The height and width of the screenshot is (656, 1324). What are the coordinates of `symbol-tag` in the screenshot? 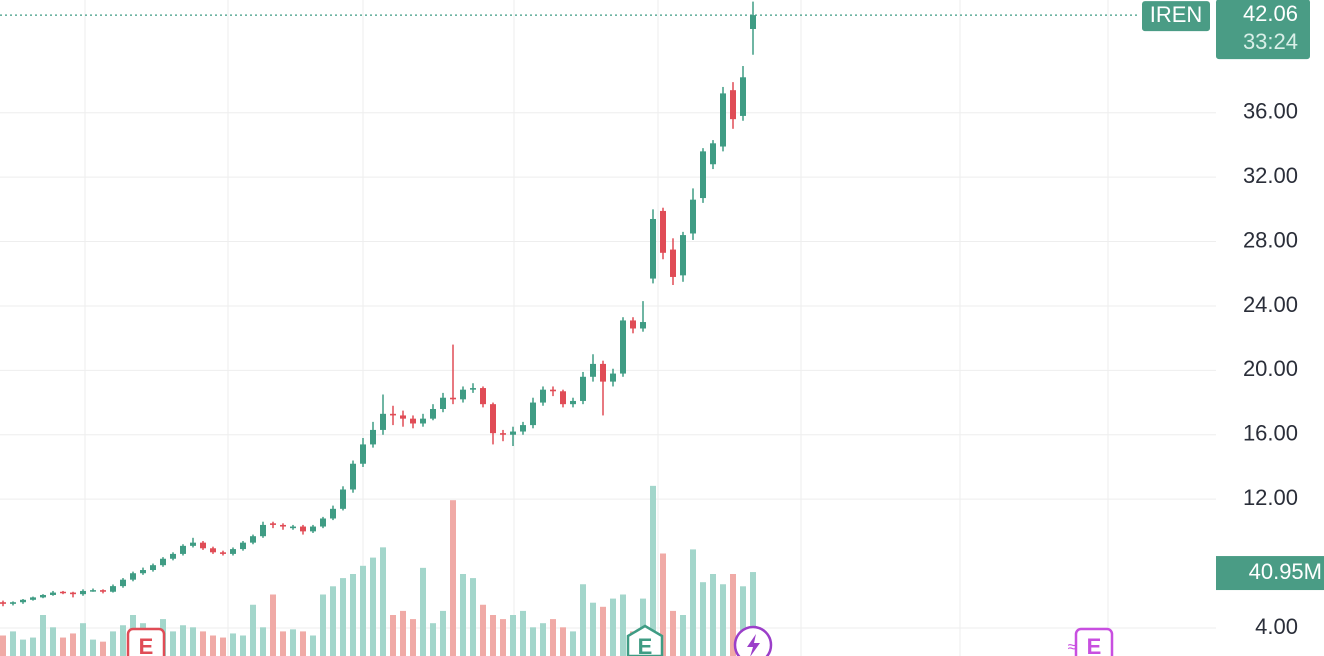 It's located at (1176, 16).